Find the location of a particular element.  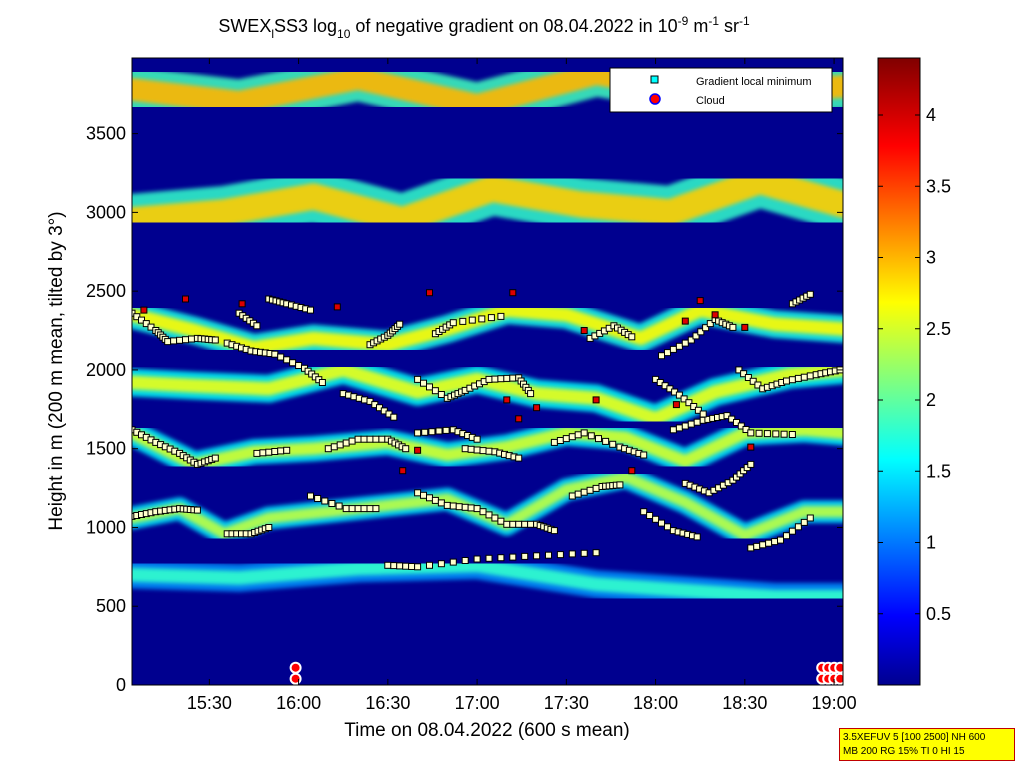

colorbar-ticks: 0.5 1 1.5 2 2.5 3 3.5 4 is located at coordinates (914, 364).